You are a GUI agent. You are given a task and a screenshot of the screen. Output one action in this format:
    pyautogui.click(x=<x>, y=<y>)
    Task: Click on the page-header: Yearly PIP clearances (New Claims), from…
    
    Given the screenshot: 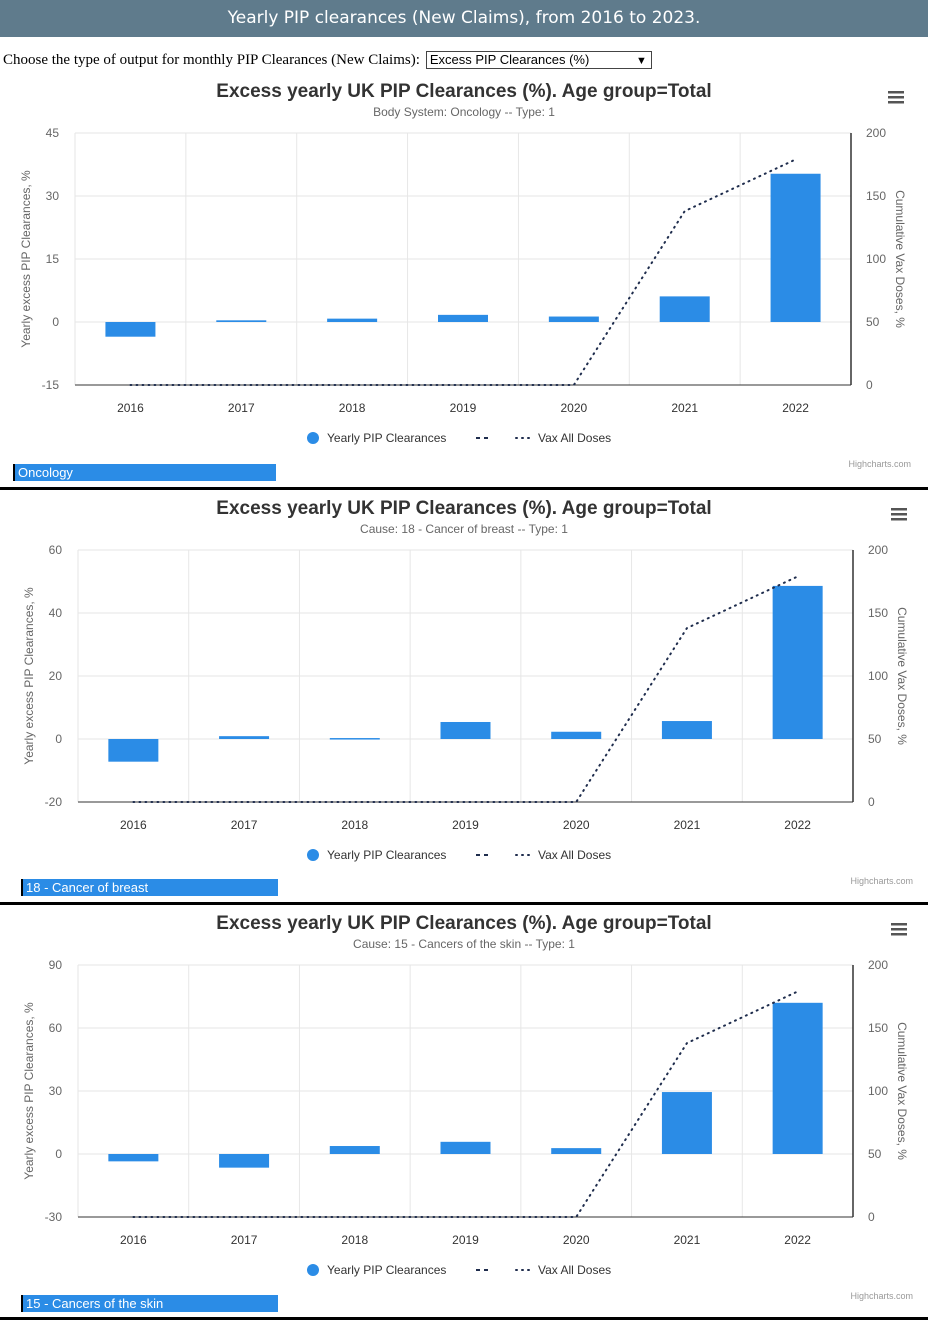 What is the action you would take?
    pyautogui.click(x=464, y=18)
    